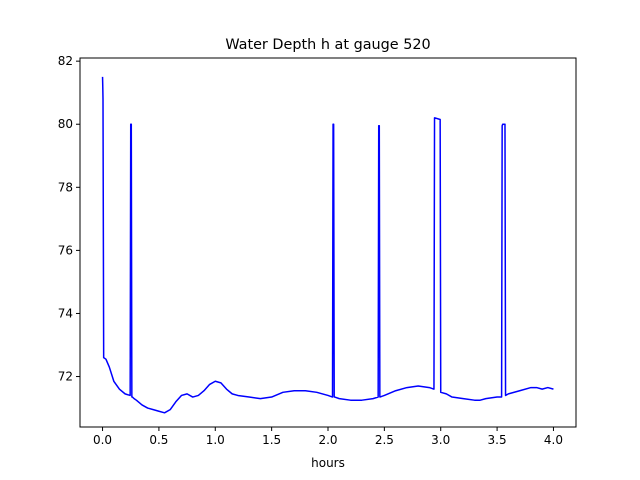 This screenshot has height=480, width=640. What do you see at coordinates (497, 440) in the screenshot?
I see `x-tick-label: 3.5` at bounding box center [497, 440].